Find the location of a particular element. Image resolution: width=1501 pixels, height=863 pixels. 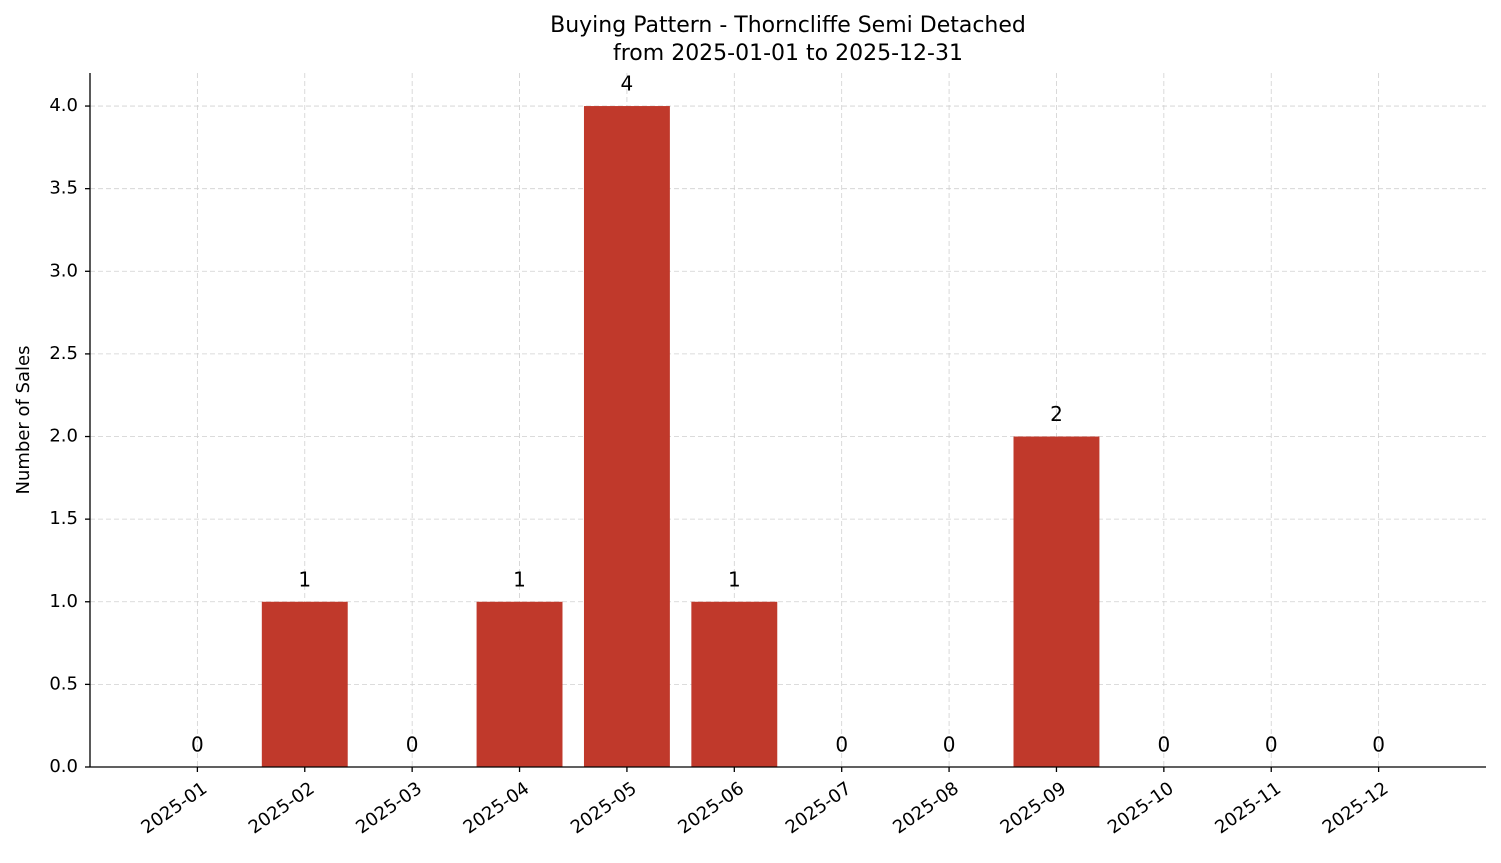

x-tick-label: 2025-10 is located at coordinates (1141, 808).